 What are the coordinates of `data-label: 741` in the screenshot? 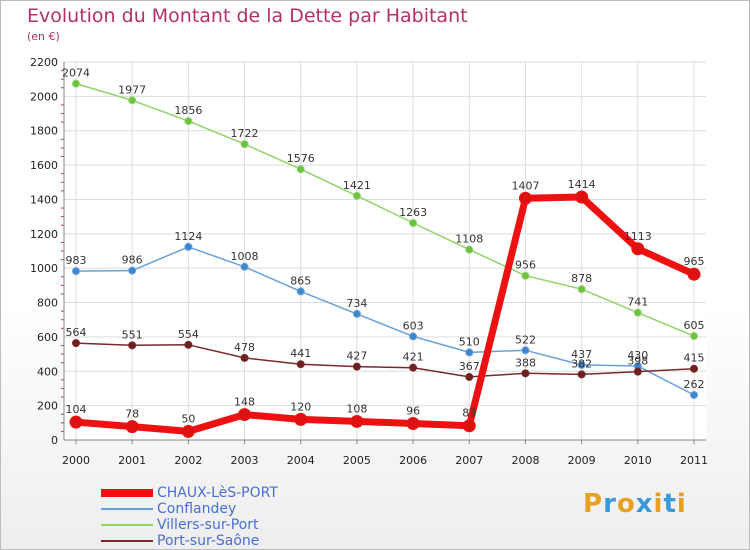 It's located at (637, 302).